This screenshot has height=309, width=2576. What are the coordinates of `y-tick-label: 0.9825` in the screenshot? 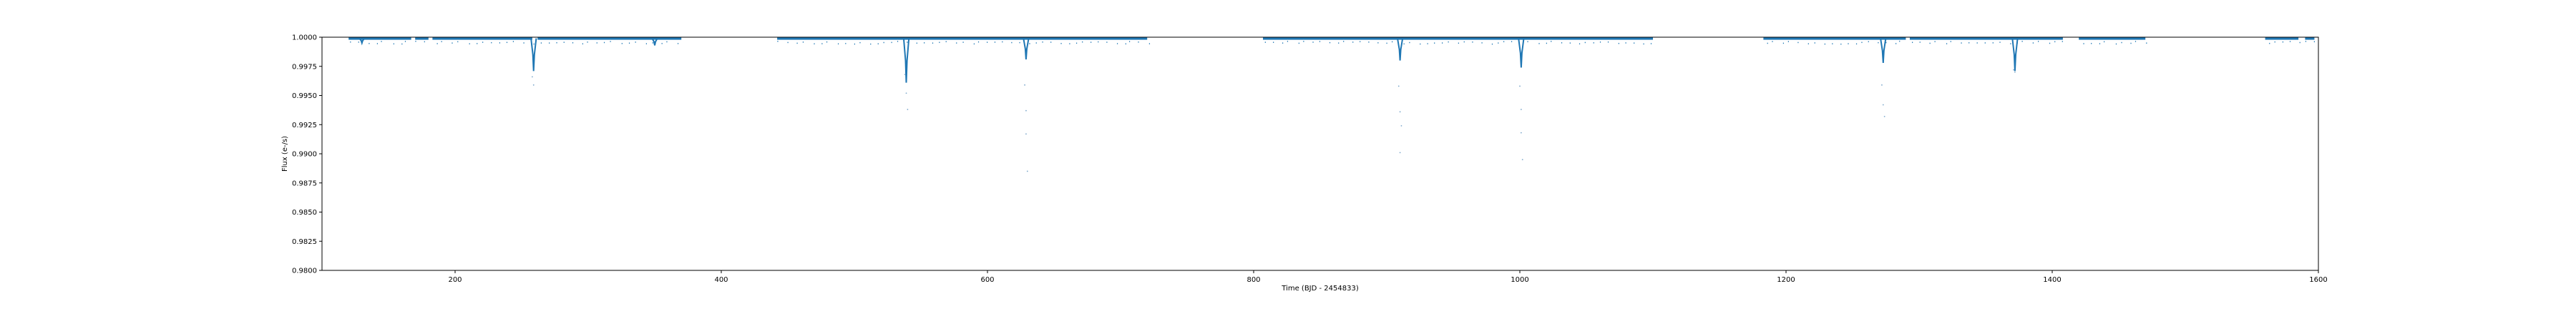 It's located at (304, 242).